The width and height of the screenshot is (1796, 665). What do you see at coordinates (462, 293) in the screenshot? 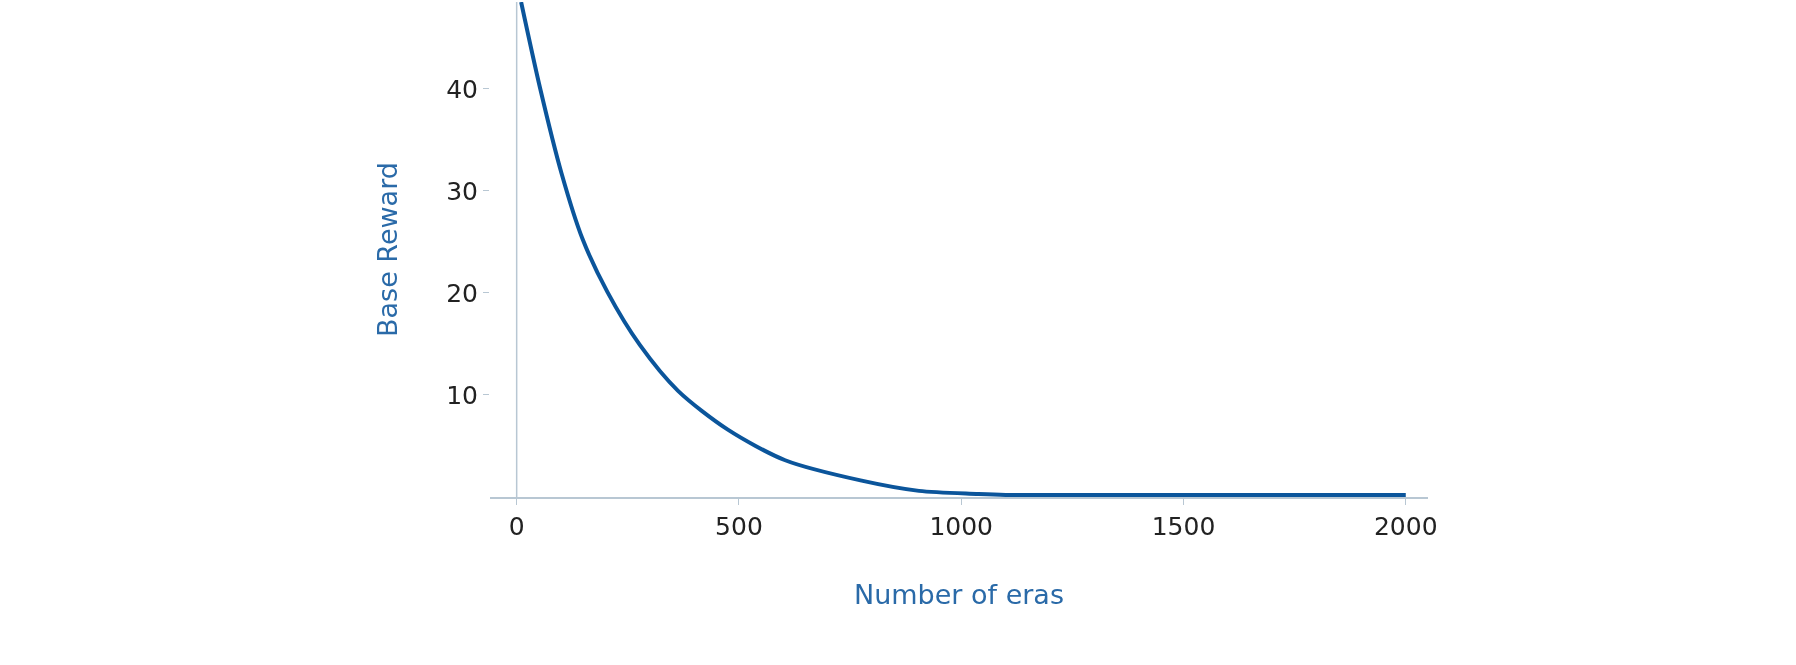
I see `y-tick-label: 20` at bounding box center [462, 293].